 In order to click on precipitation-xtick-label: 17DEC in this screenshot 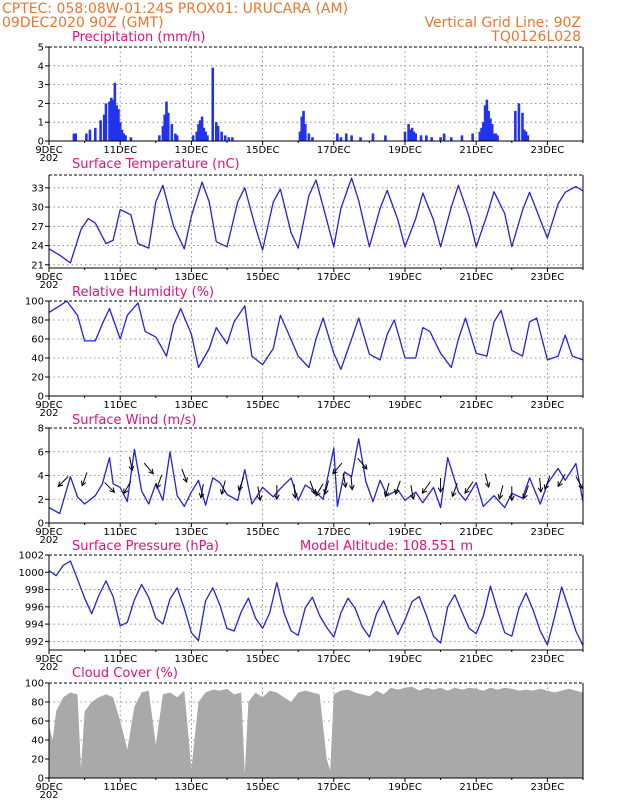, I will do `click(334, 150)`.